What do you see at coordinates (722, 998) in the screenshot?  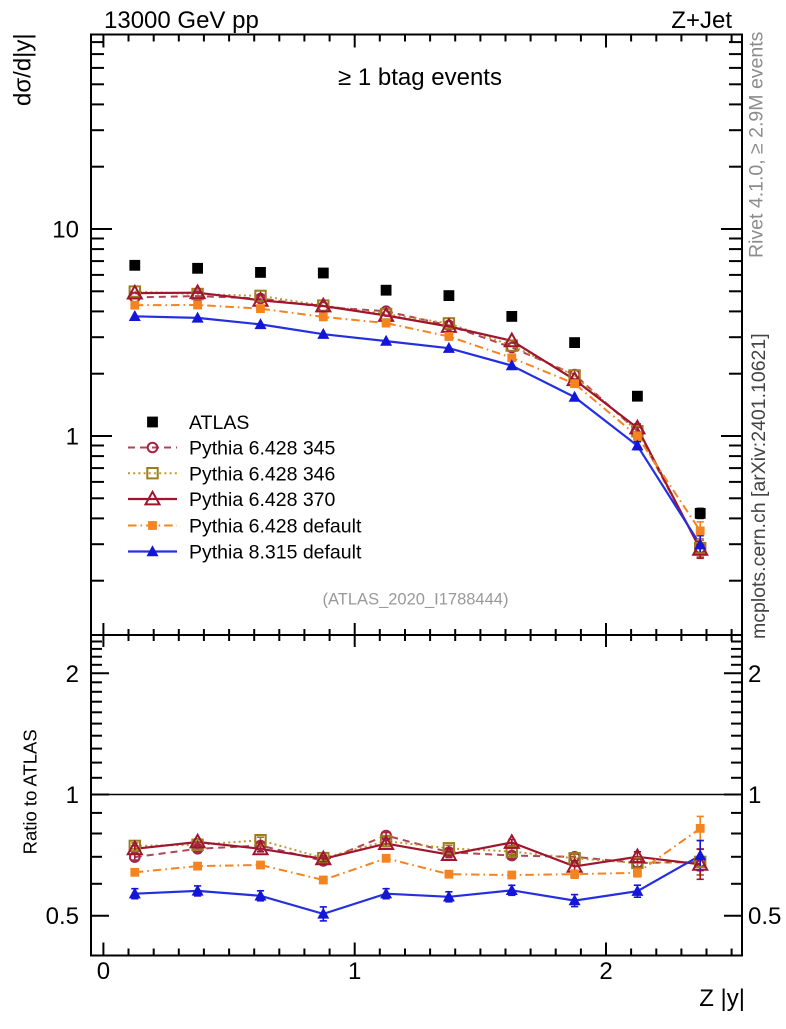 I see `svg-text: Z |y|` at bounding box center [722, 998].